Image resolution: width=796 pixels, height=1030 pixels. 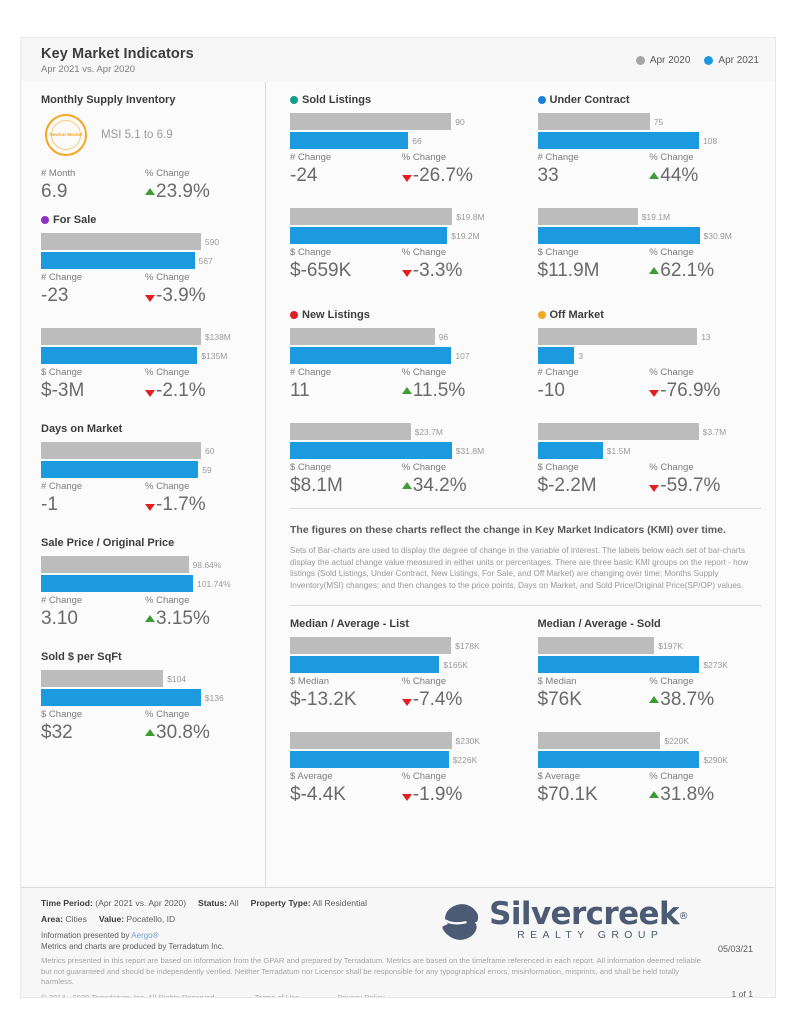 I want to click on bar-value-prior: $197K, so click(x=670, y=645).